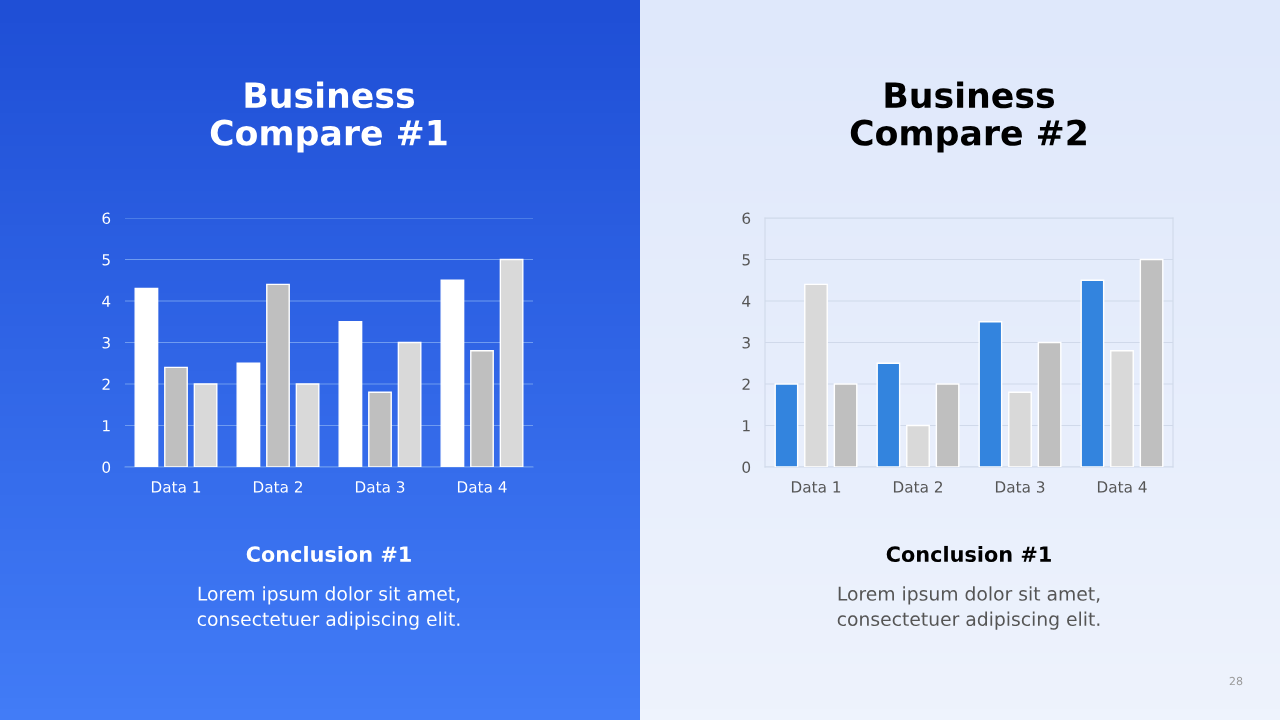 The height and width of the screenshot is (720, 1280). I want to click on chart-title: Business Compare #2, so click(968, 117).